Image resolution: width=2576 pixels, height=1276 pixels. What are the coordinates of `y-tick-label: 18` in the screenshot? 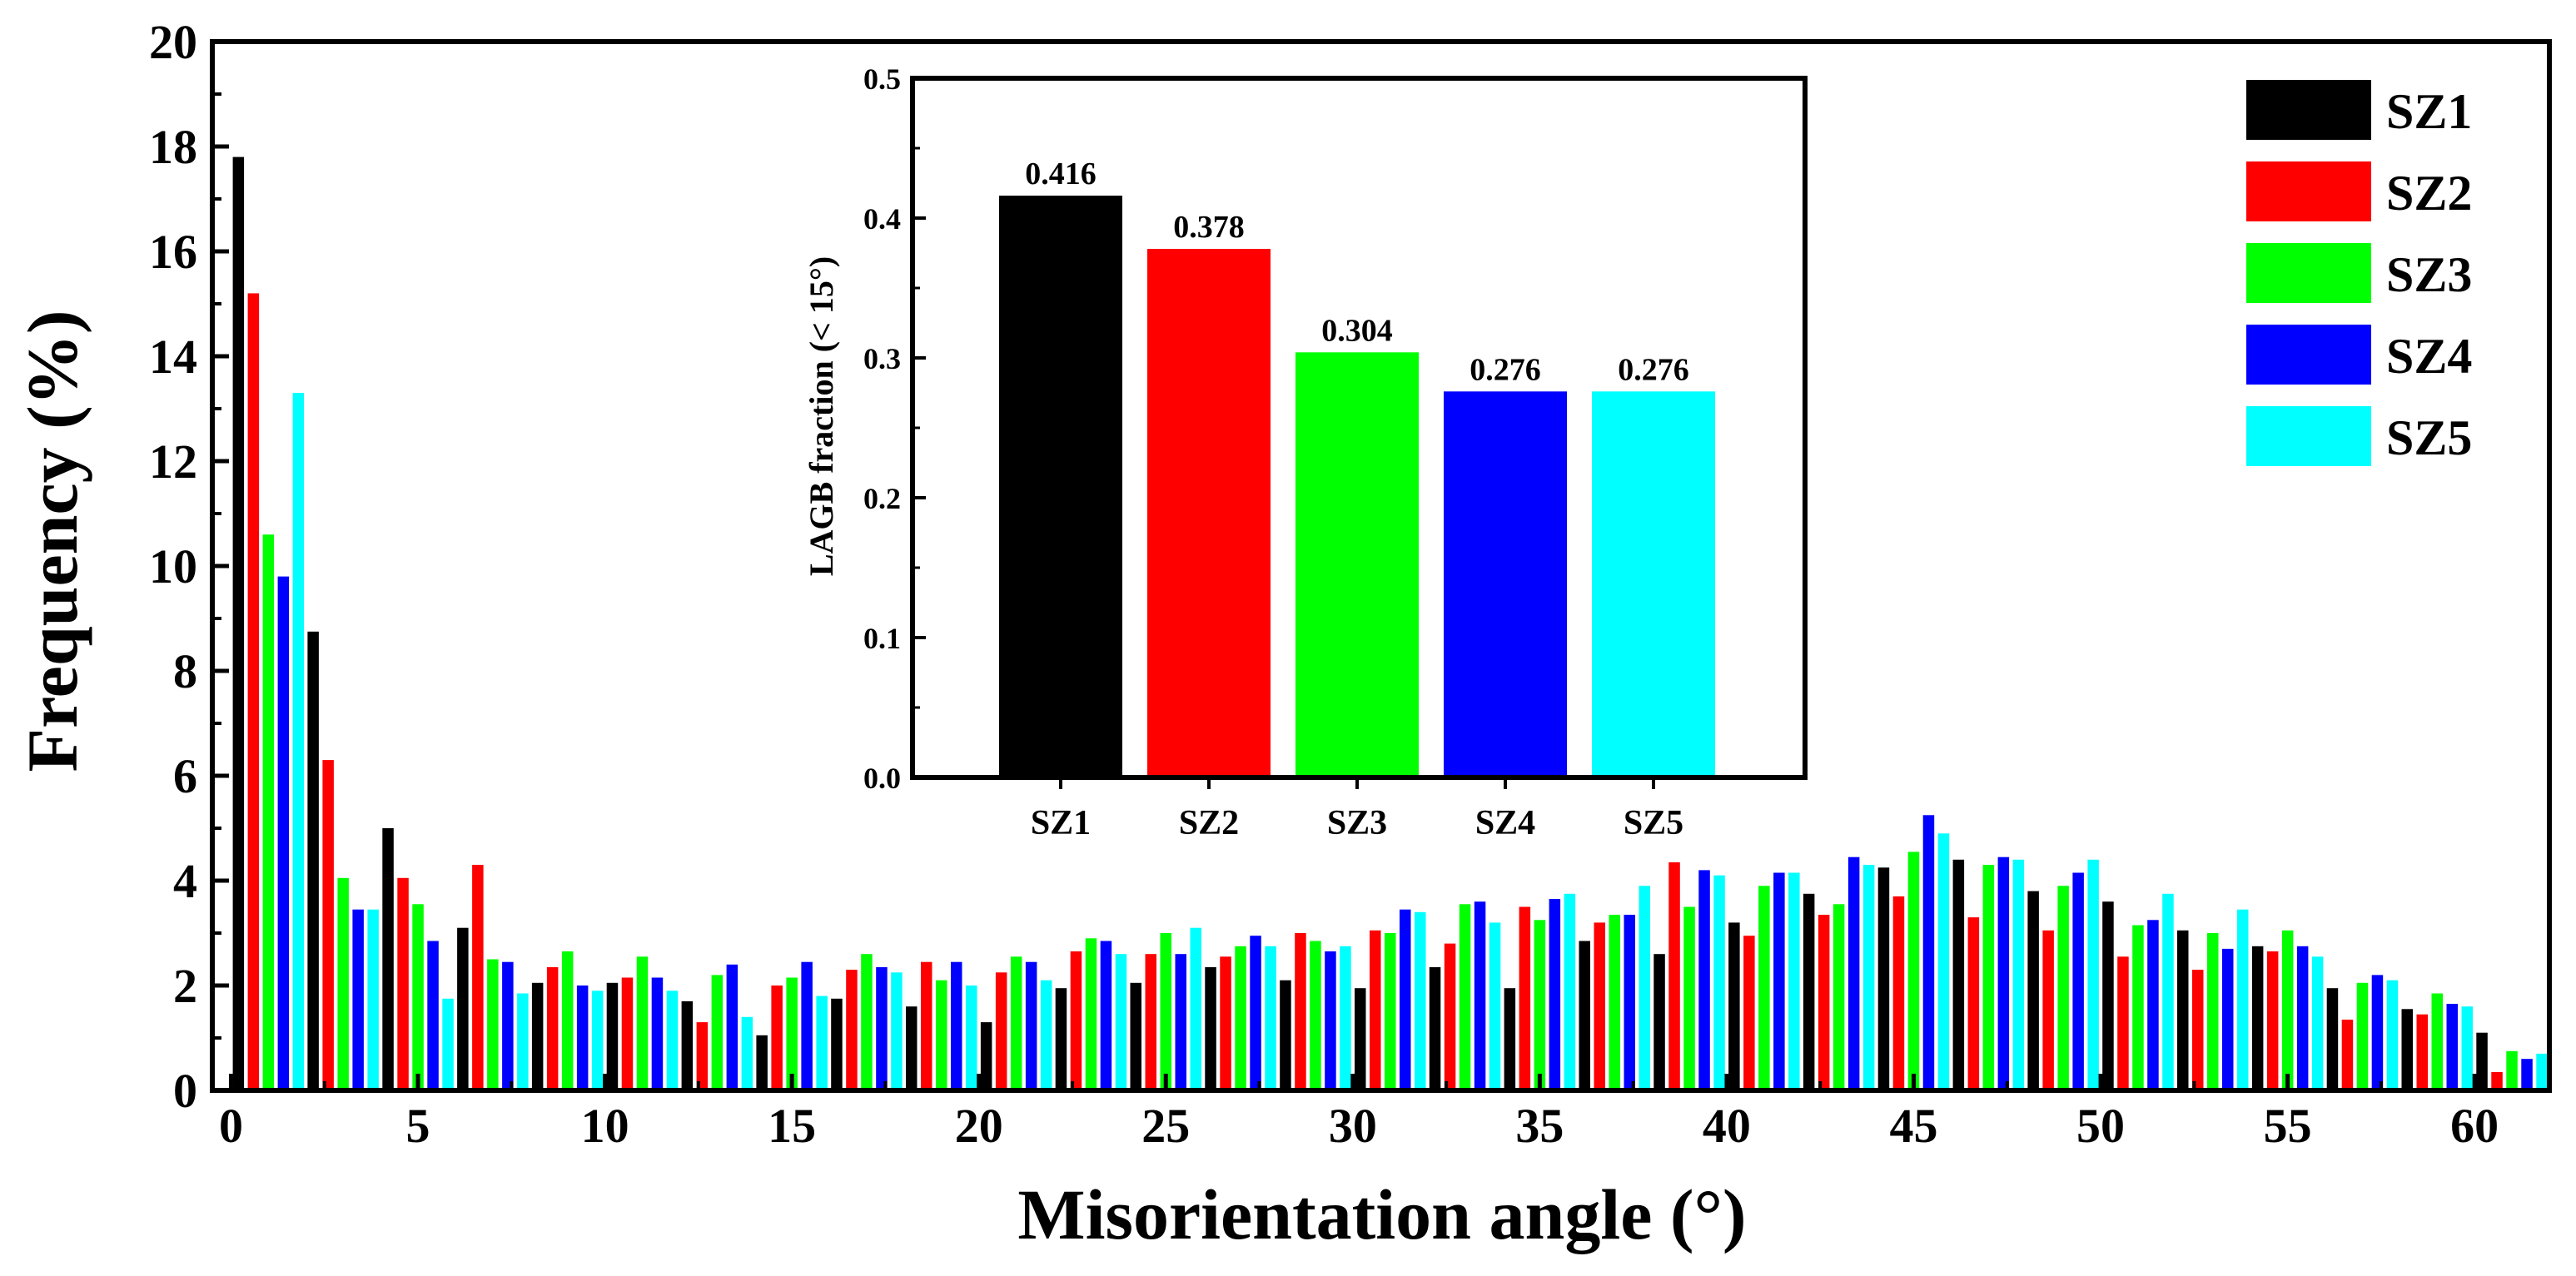 It's located at (173, 147).